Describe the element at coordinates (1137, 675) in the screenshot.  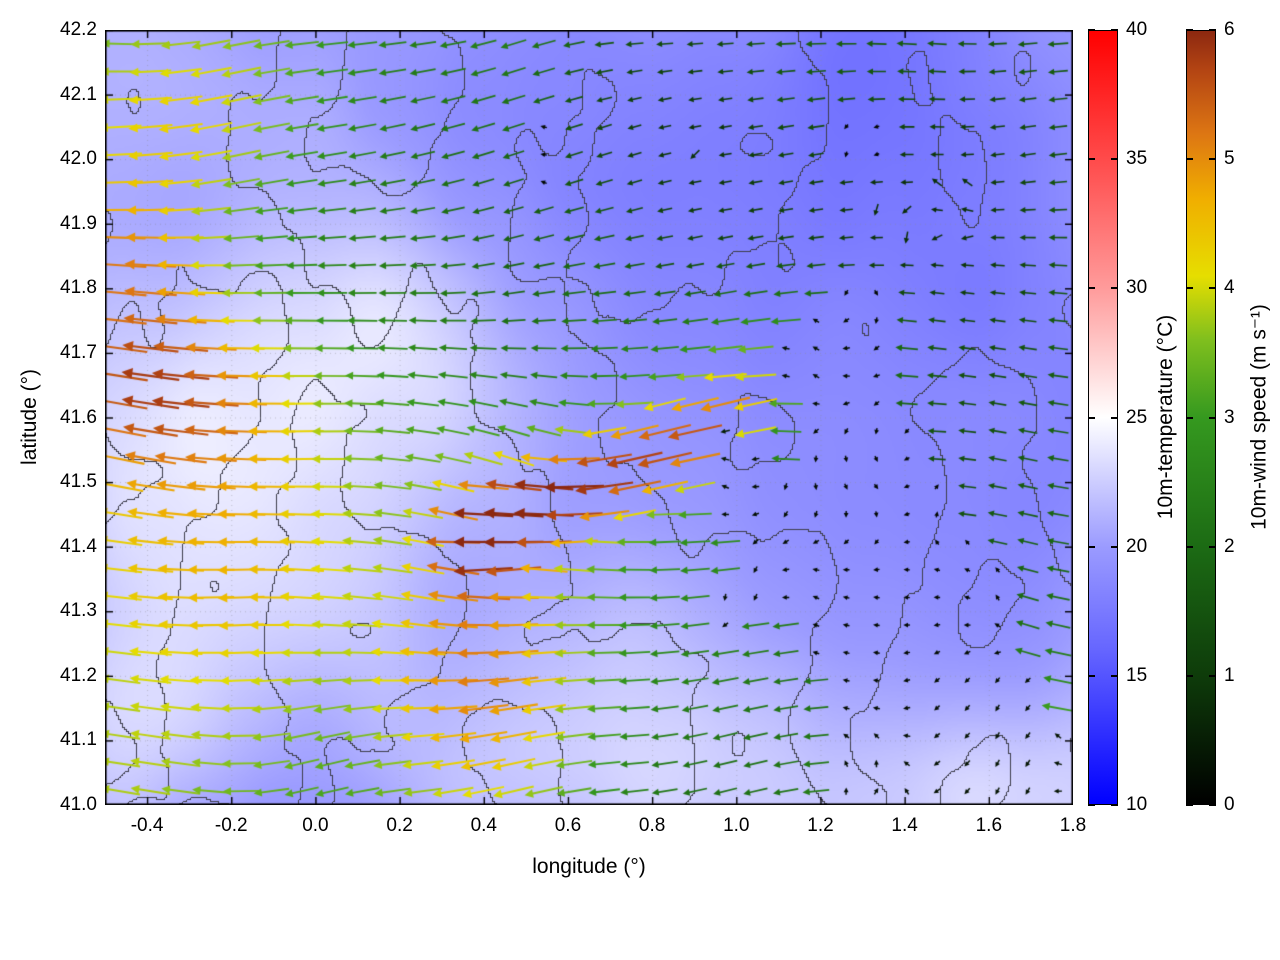
I see `temperature-colorbar-tick-label: 15` at that location.